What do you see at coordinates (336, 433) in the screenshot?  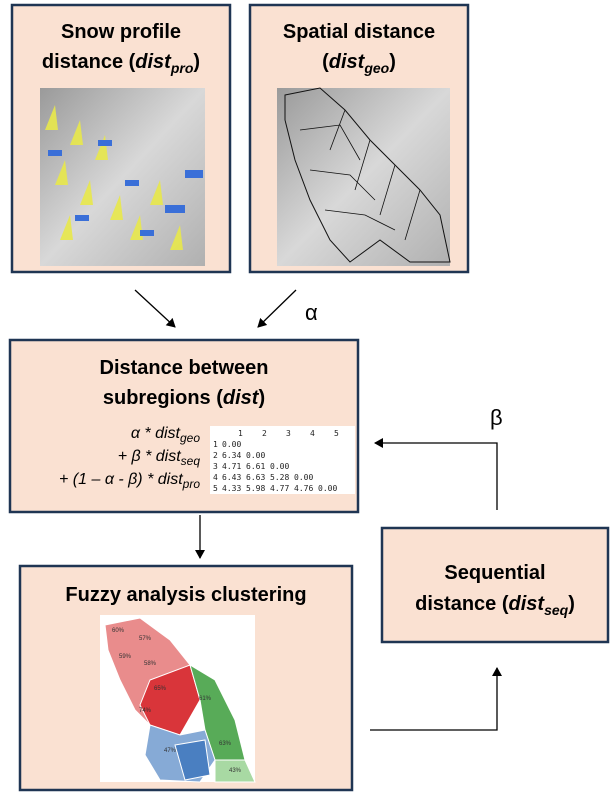 I see `matrix-header: 5` at bounding box center [336, 433].